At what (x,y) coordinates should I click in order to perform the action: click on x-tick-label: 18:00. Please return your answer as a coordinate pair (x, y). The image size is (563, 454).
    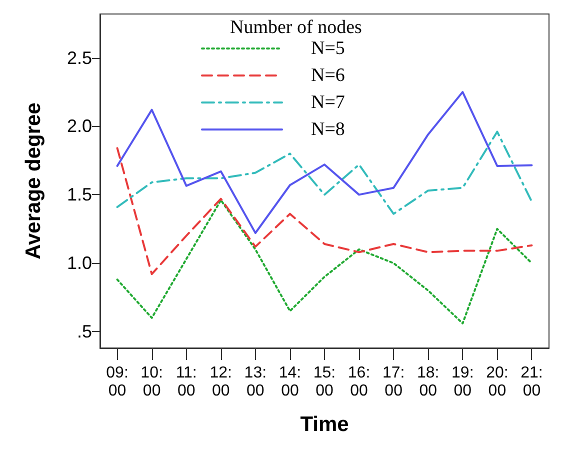
    Looking at the image, I should click on (428, 382).